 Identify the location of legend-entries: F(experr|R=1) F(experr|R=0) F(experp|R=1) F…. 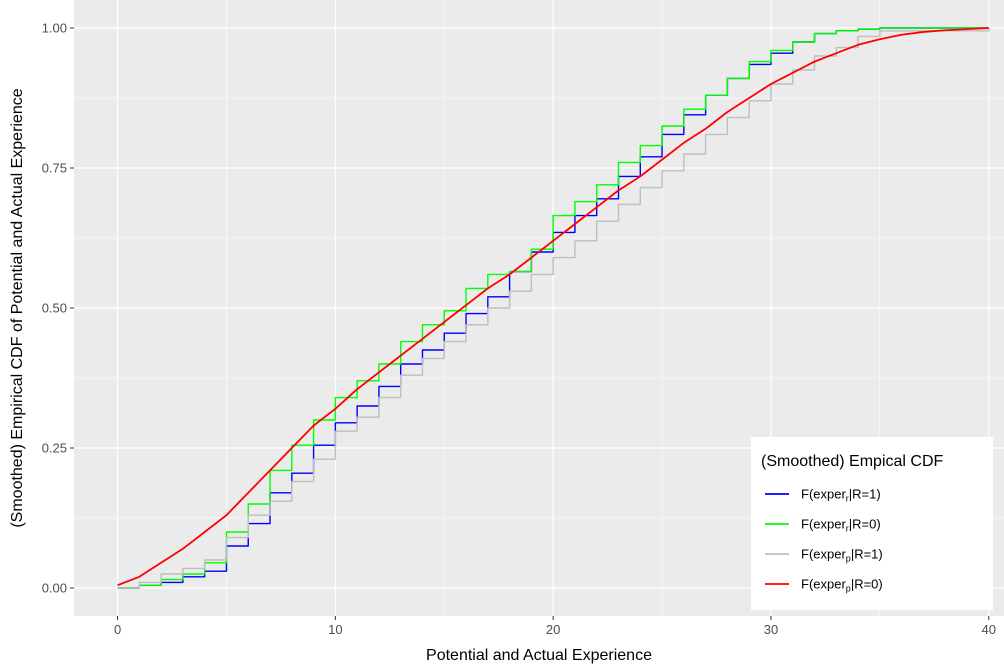
(824, 540).